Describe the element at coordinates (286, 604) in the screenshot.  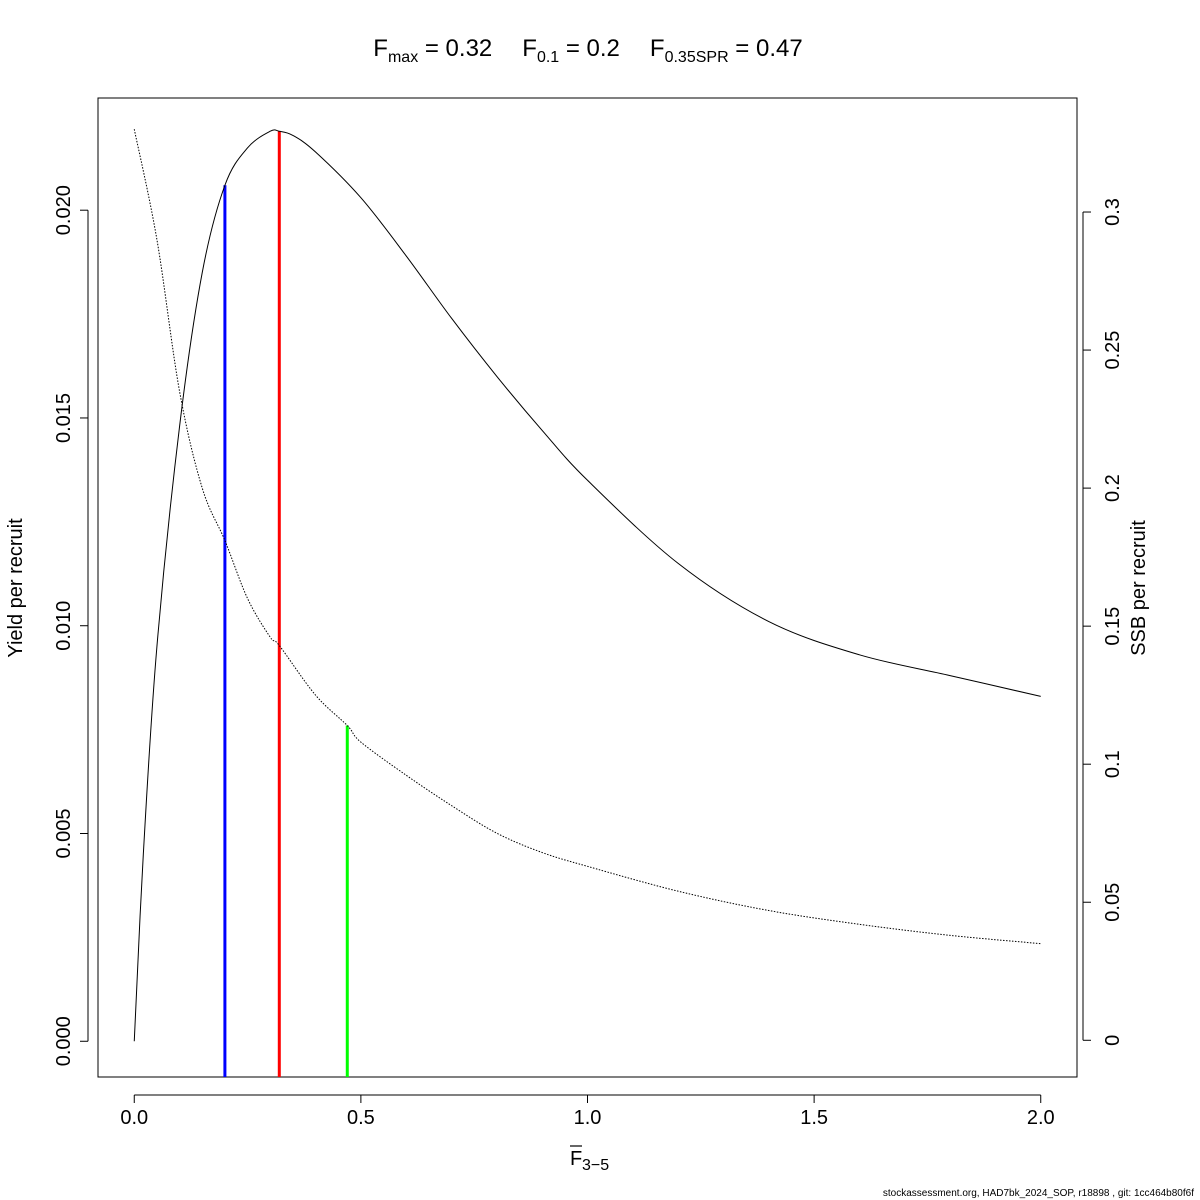
I see `reference-lines` at that location.